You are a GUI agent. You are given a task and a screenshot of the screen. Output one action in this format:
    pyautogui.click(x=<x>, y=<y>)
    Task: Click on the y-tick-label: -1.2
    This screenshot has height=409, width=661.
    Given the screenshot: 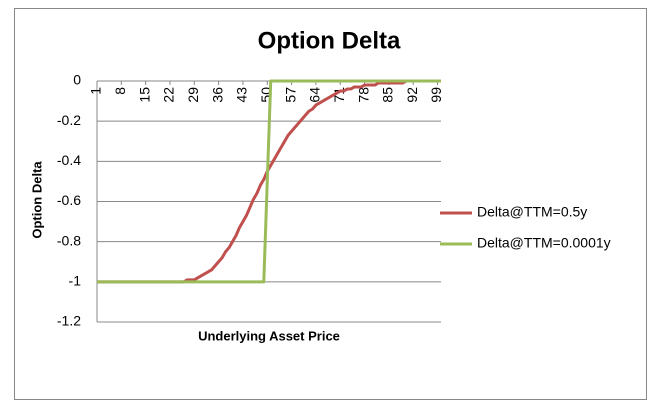 What is the action you would take?
    pyautogui.click(x=69, y=321)
    